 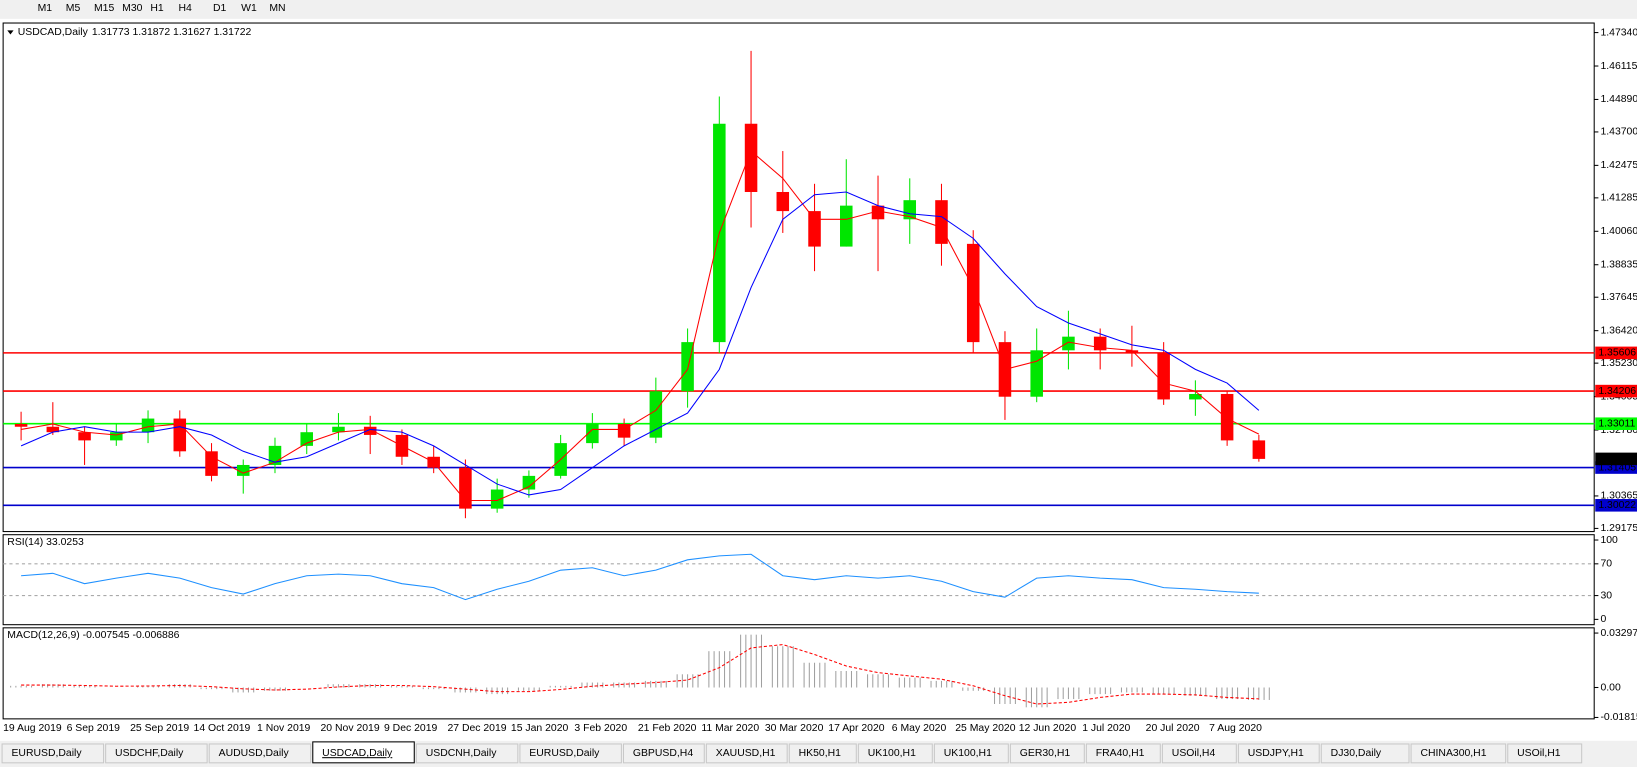 I want to click on tab: CHINA300,H1, so click(x=1453, y=753).